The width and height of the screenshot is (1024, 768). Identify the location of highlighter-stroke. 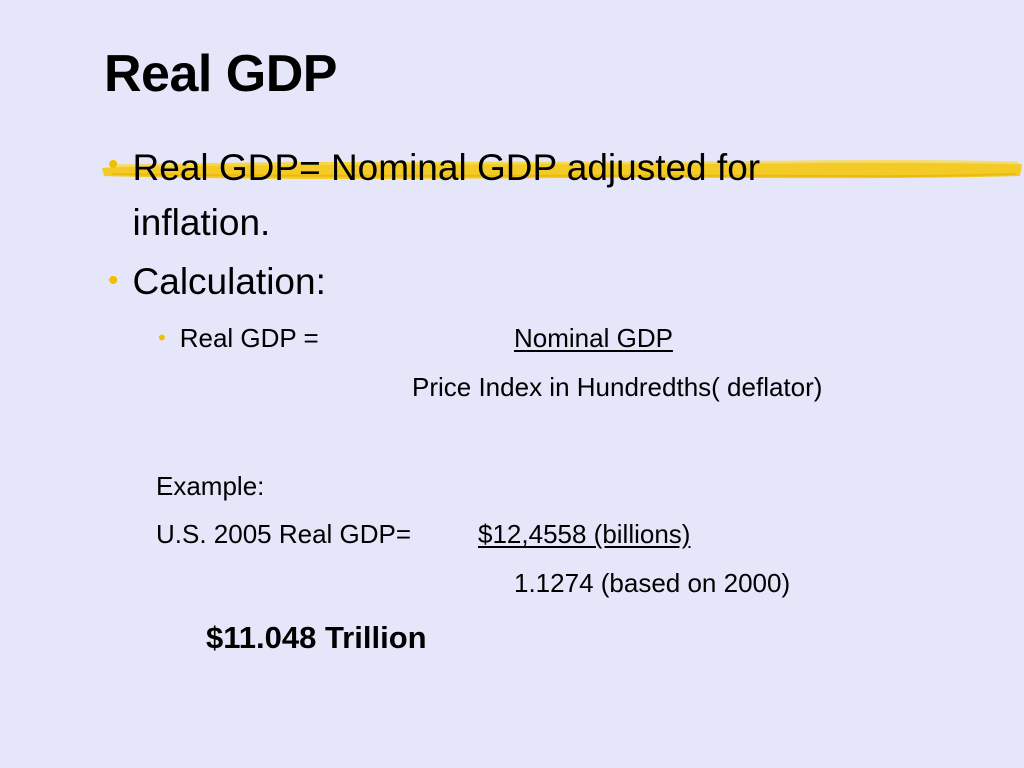
(562, 169).